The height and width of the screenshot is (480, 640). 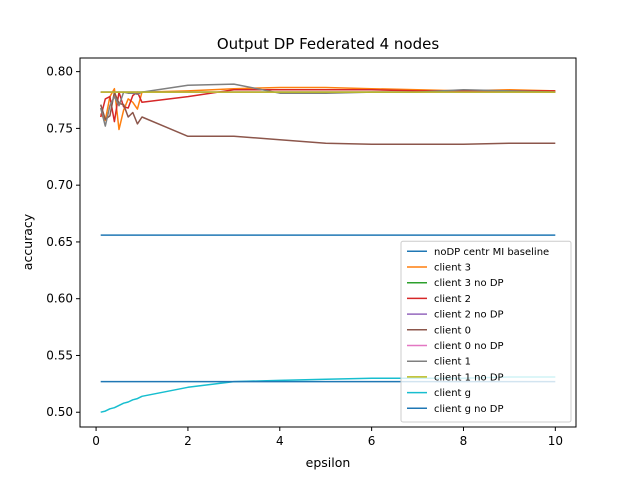 What do you see at coordinates (59, 72) in the screenshot?
I see `y-tick-label: 0.80` at bounding box center [59, 72].